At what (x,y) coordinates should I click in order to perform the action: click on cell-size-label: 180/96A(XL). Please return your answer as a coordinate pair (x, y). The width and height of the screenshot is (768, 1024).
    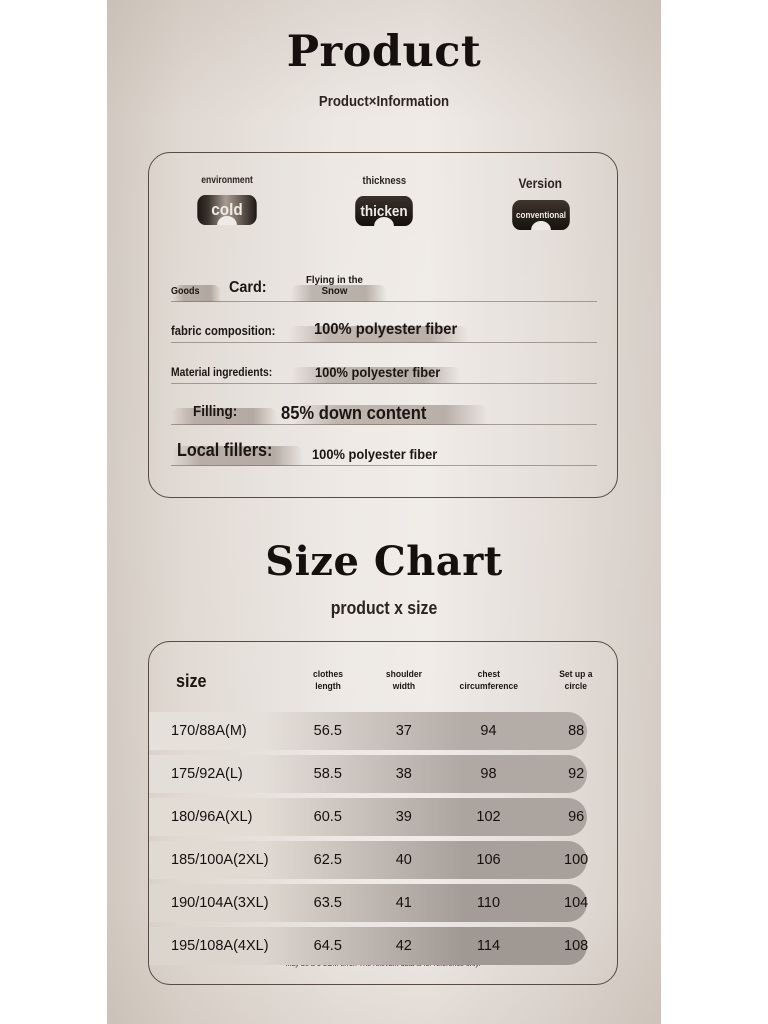
    Looking at the image, I should click on (212, 817).